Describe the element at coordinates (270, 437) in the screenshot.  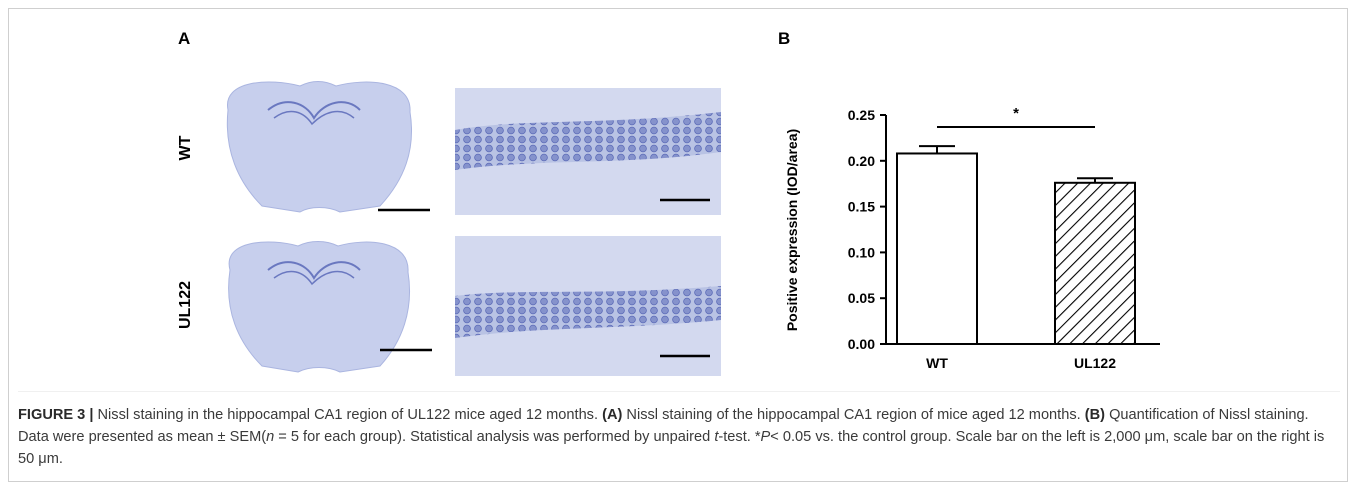
I see `caption-symbol: n` at that location.